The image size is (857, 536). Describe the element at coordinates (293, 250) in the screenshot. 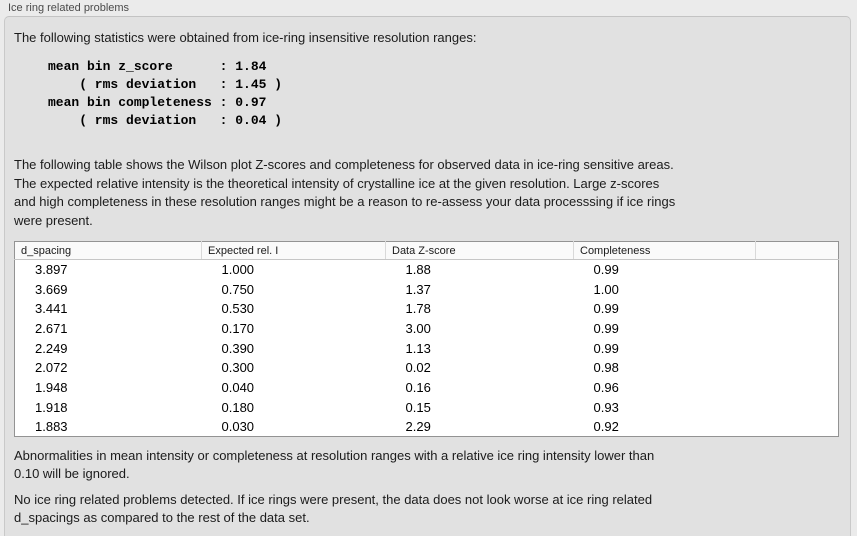

I see `col-header-expected-rel-i: Expected rel. I` at that location.